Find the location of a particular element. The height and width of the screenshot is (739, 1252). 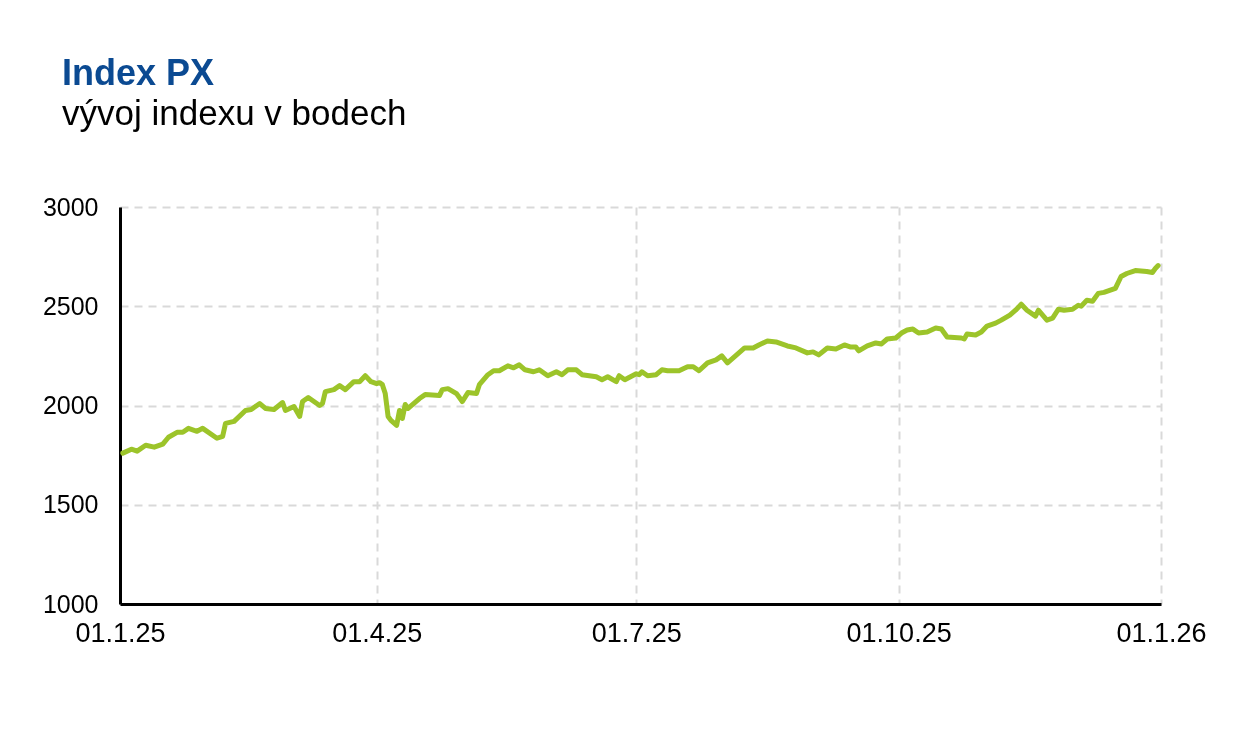

x-tick-label: 01.4.25 is located at coordinates (377, 632).